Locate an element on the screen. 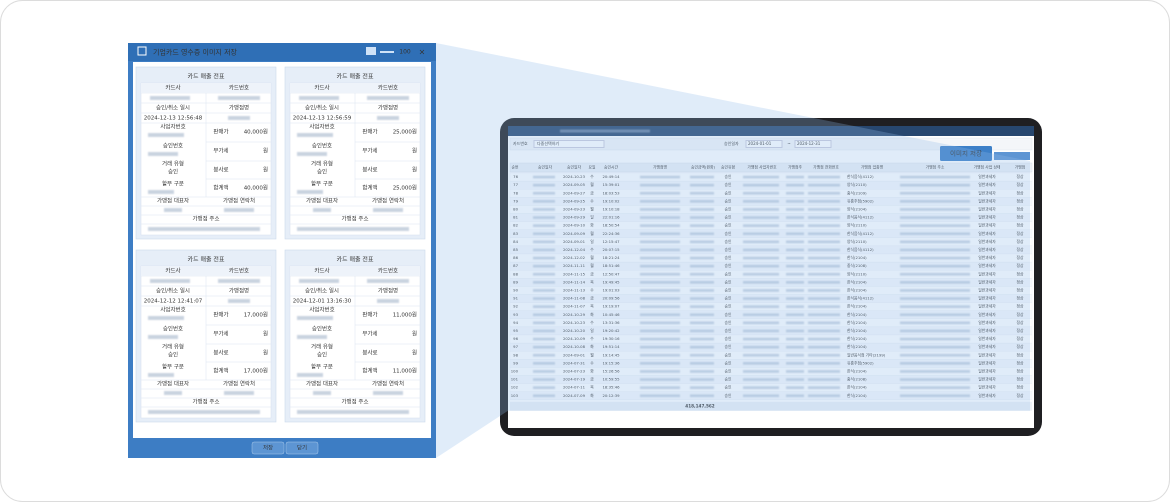  row-date: 2024-11-15 is located at coordinates (574, 273).